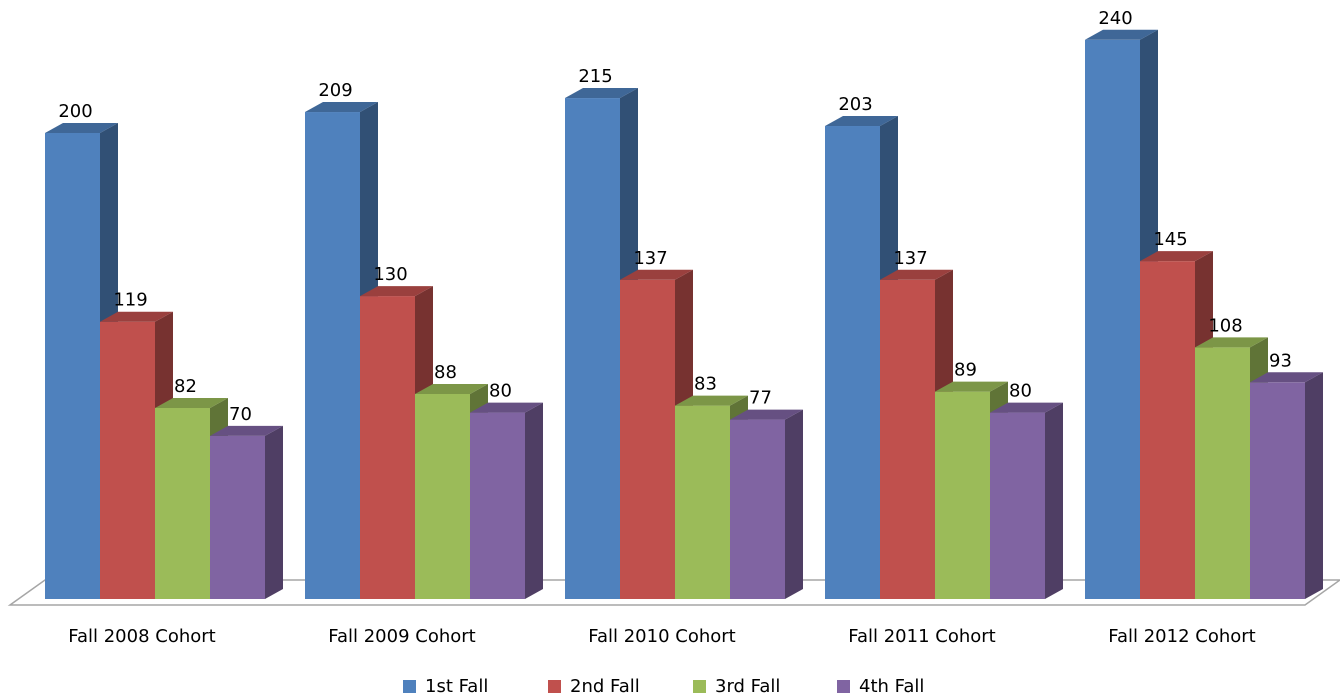  I want to click on data-label: 88, so click(445, 372).